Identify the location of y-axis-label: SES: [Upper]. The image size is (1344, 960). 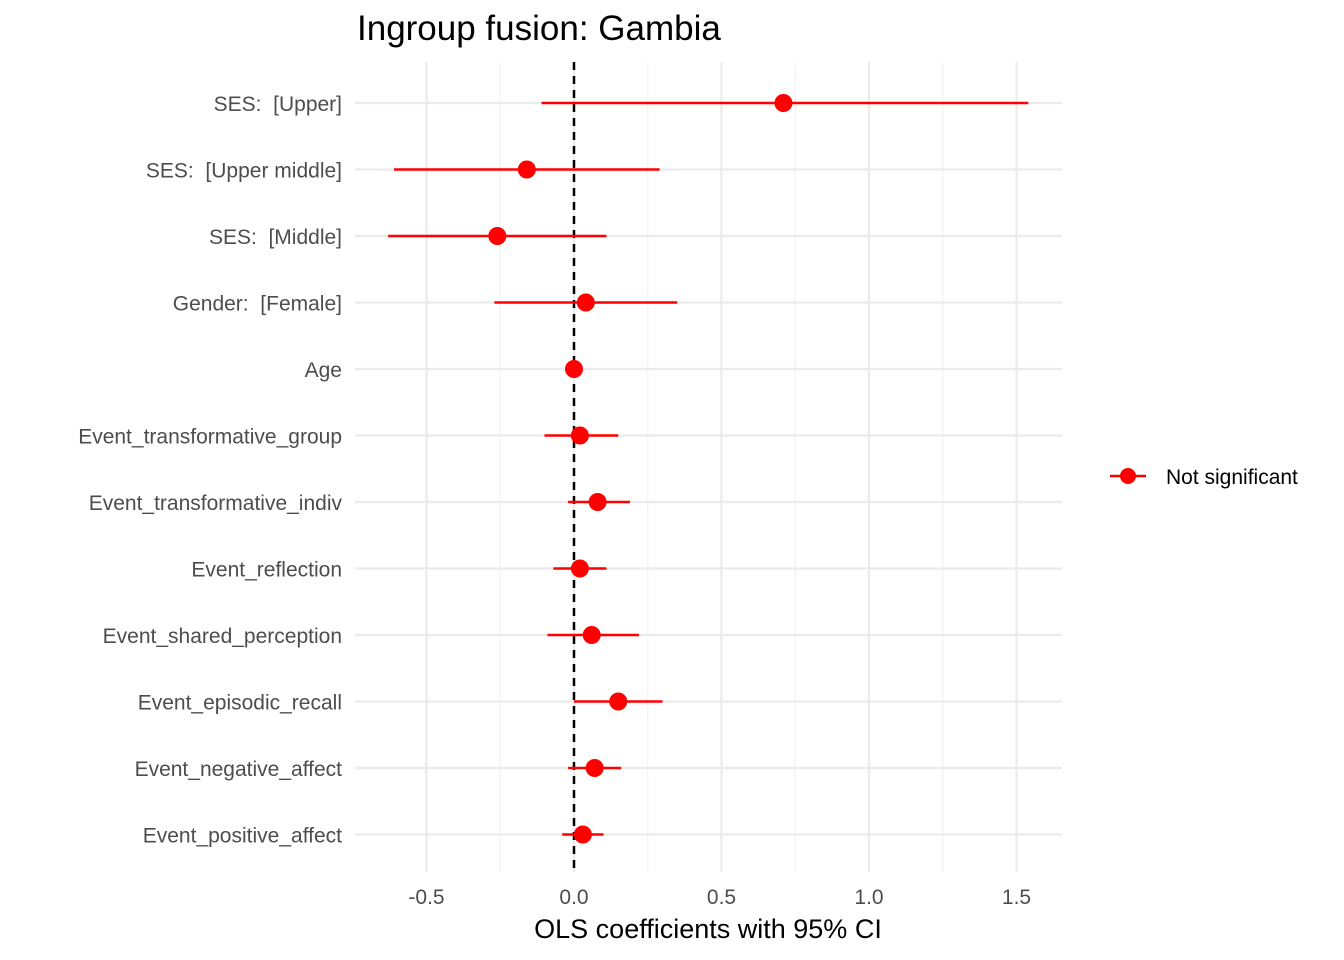
(278, 104).